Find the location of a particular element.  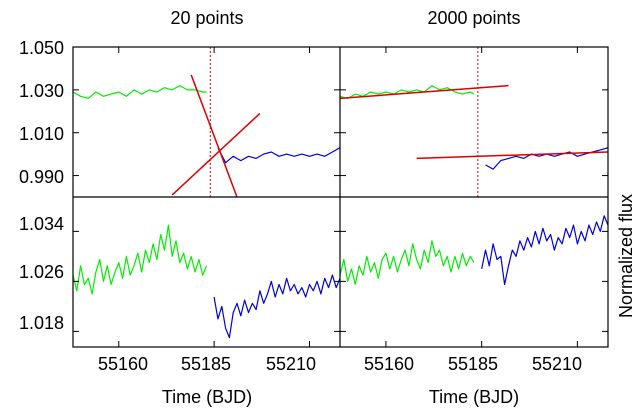

y-tick-label: 1.034 is located at coordinates (41, 224).